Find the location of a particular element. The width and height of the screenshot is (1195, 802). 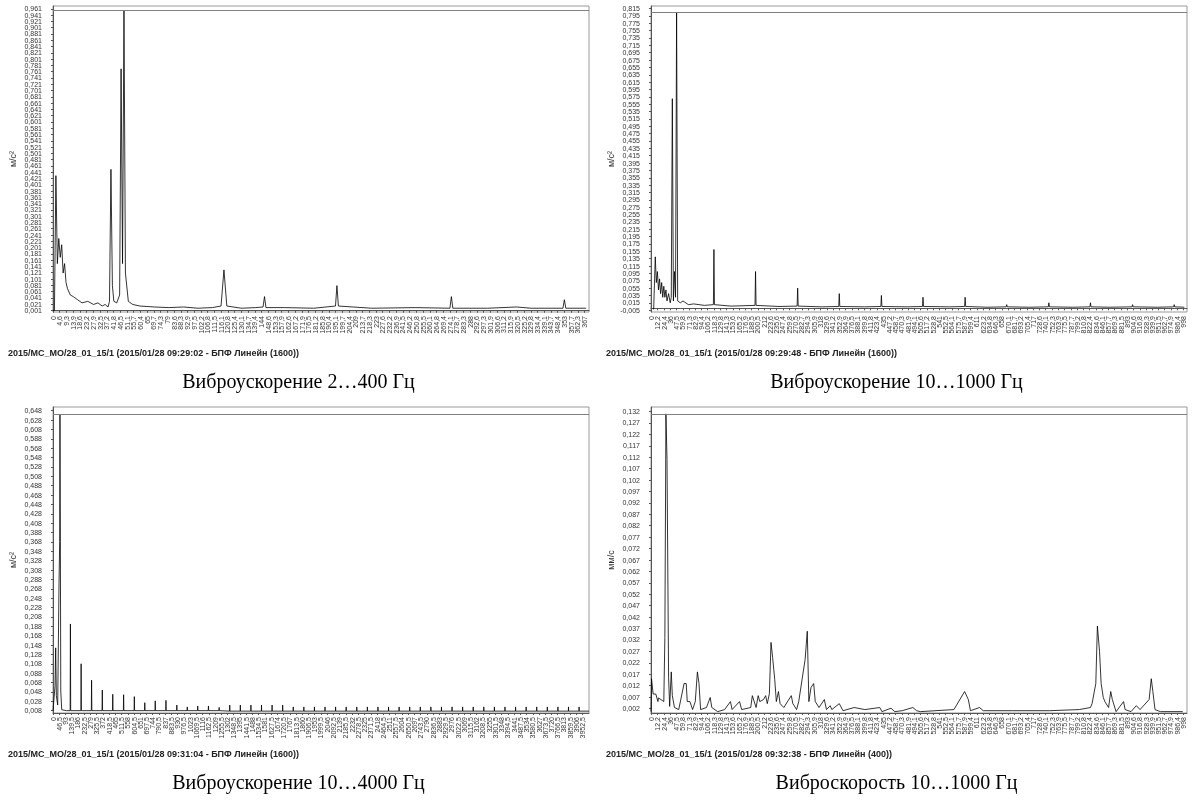

text: 2015/МС_МО/28_01_15/1 (2015/01/28 09:31:04 - БПФ Линейн (1600)) is located at coordinates (154, 753).